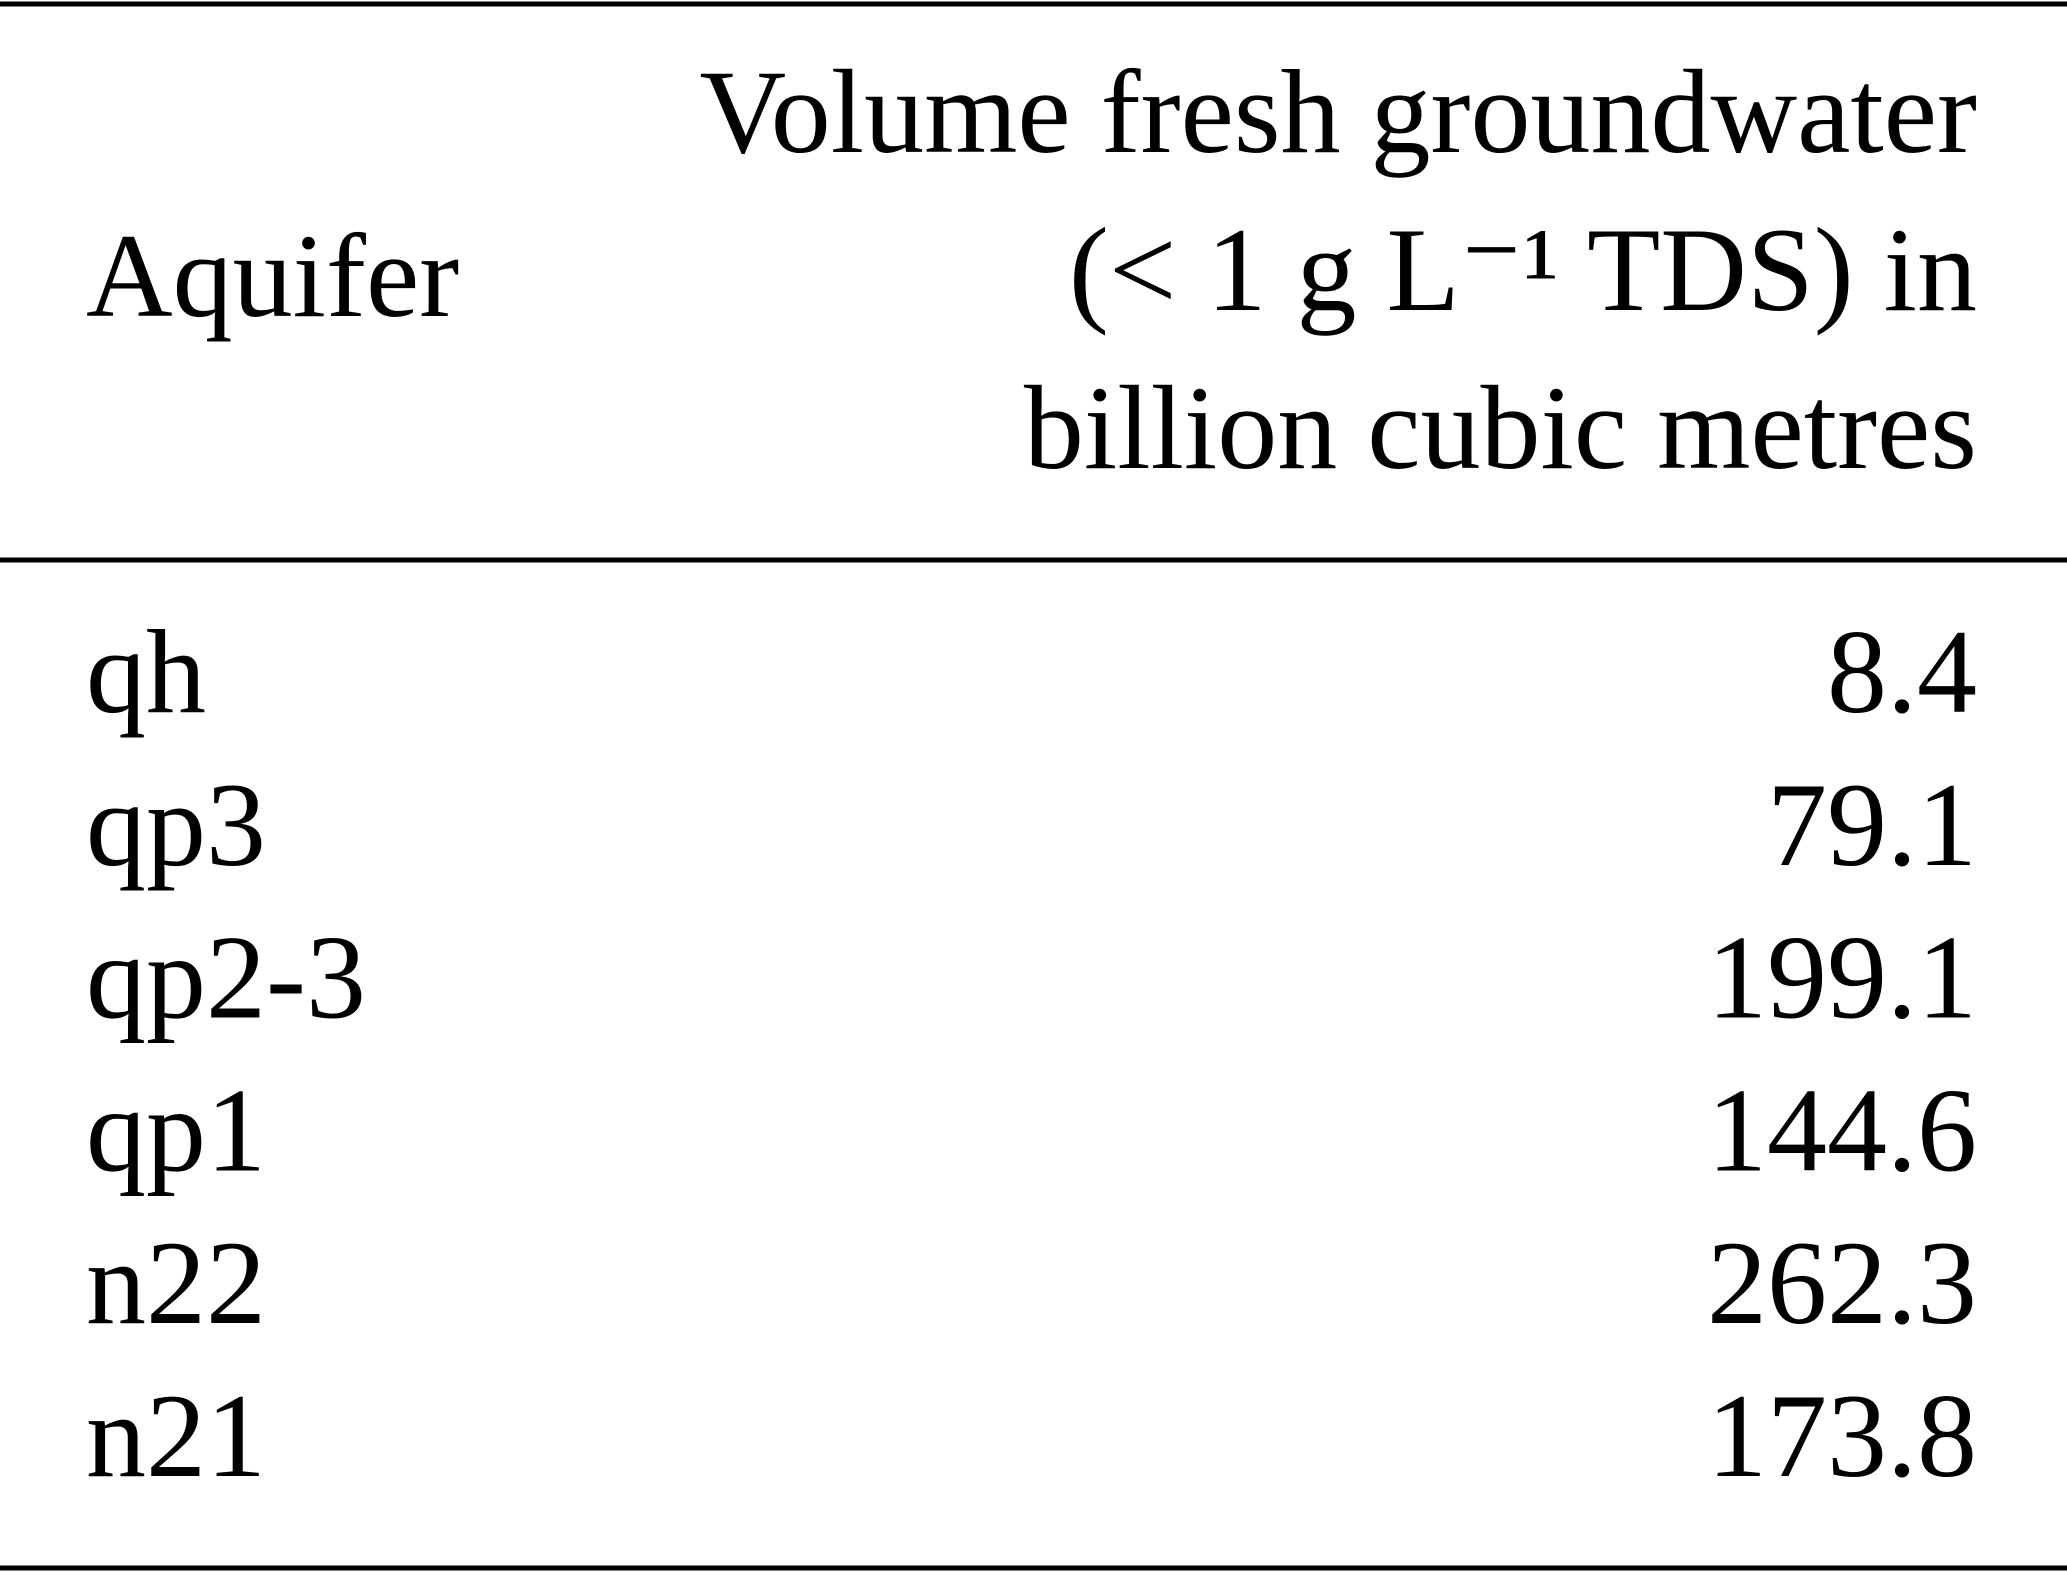 This screenshot has width=2067, height=1573. I want to click on aquifer-cell: n21, so click(176, 1435).